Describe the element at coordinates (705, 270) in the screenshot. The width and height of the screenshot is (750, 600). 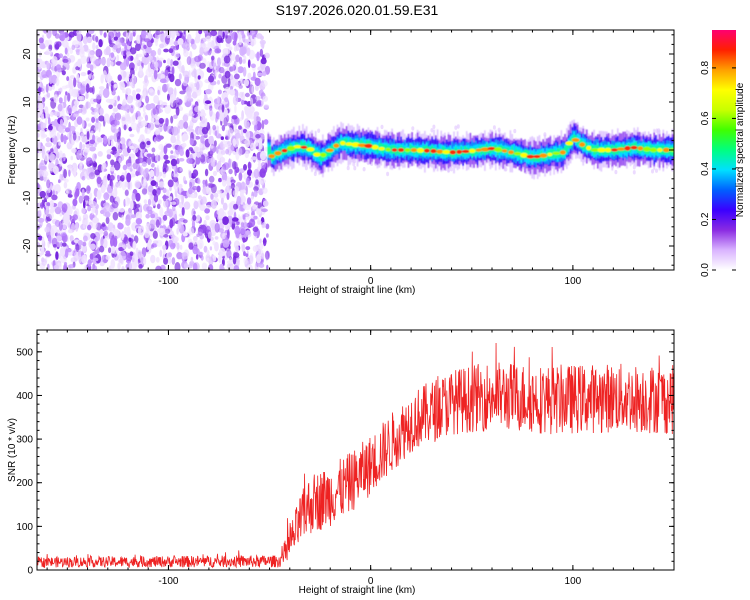
I see `colorbar-tick-label: 0.0` at that location.